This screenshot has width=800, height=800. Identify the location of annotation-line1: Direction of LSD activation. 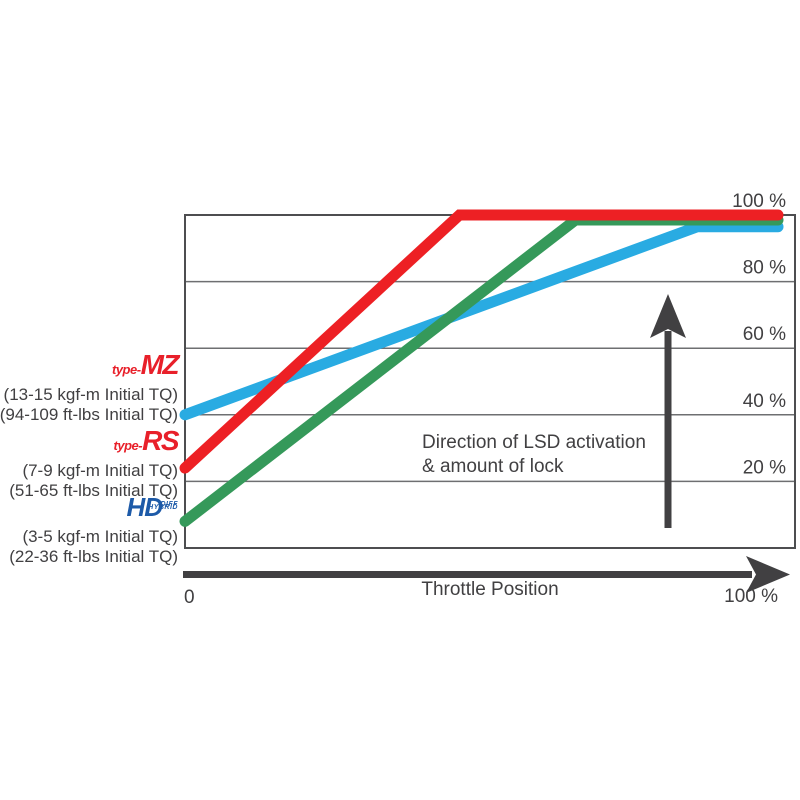
(534, 442).